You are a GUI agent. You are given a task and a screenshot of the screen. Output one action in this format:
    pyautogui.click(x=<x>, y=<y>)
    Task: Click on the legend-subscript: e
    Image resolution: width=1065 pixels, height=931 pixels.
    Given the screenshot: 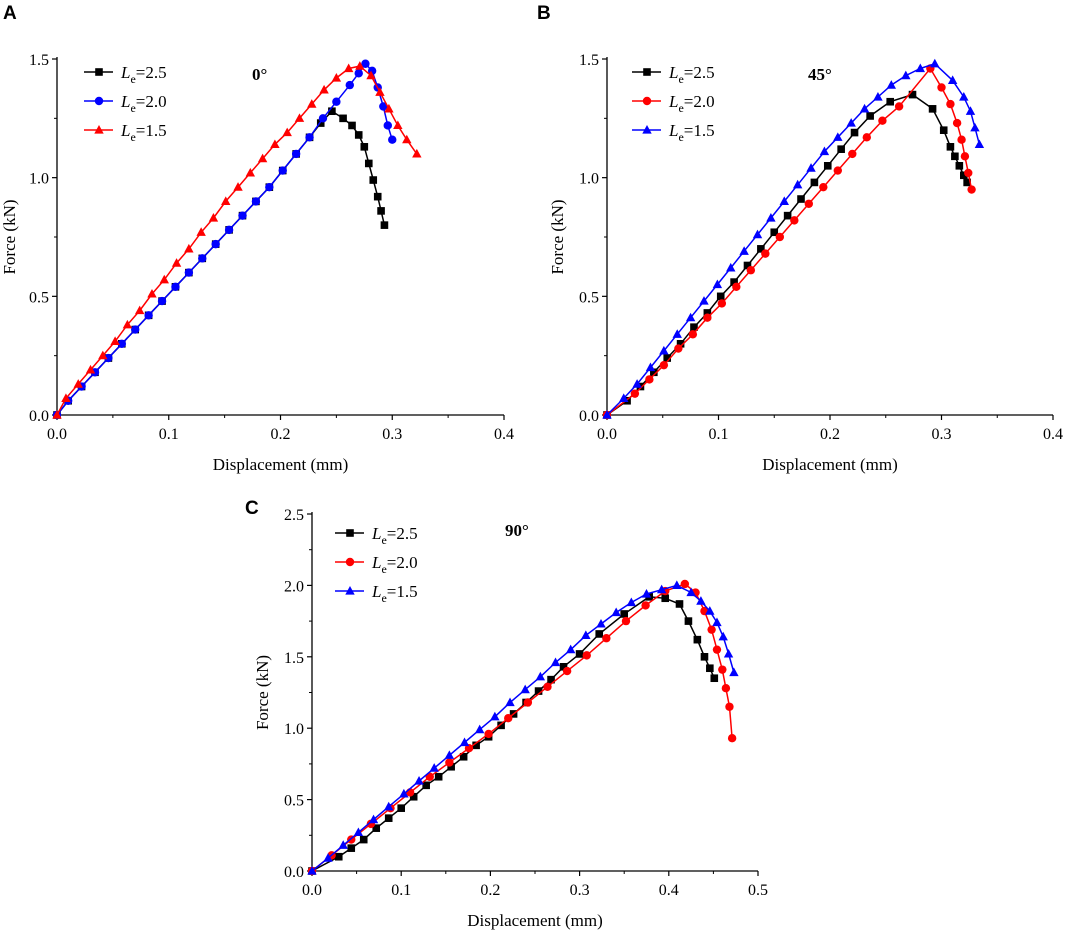 What is the action you would take?
    pyautogui.click(x=132, y=79)
    